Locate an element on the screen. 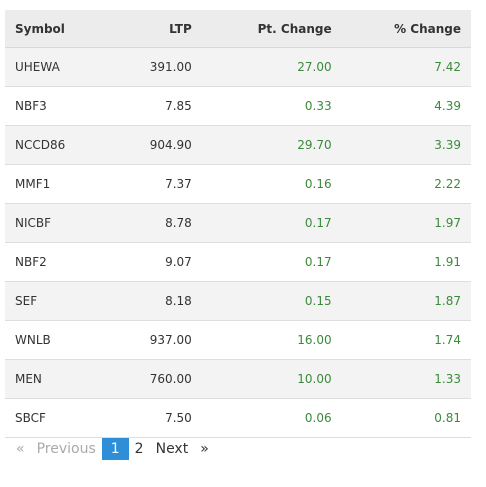 Image resolution: width=486 pixels, height=487 pixels. table-cell: 29.70 is located at coordinates (271, 145).